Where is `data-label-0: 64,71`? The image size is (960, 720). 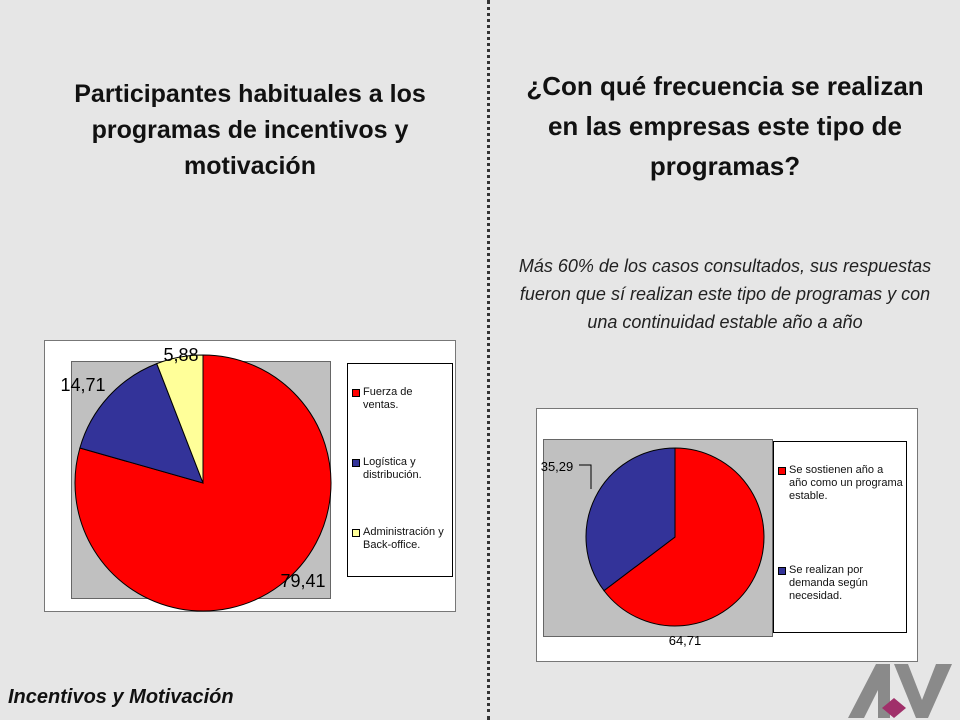 data-label-0: 64,71 is located at coordinates (685, 640).